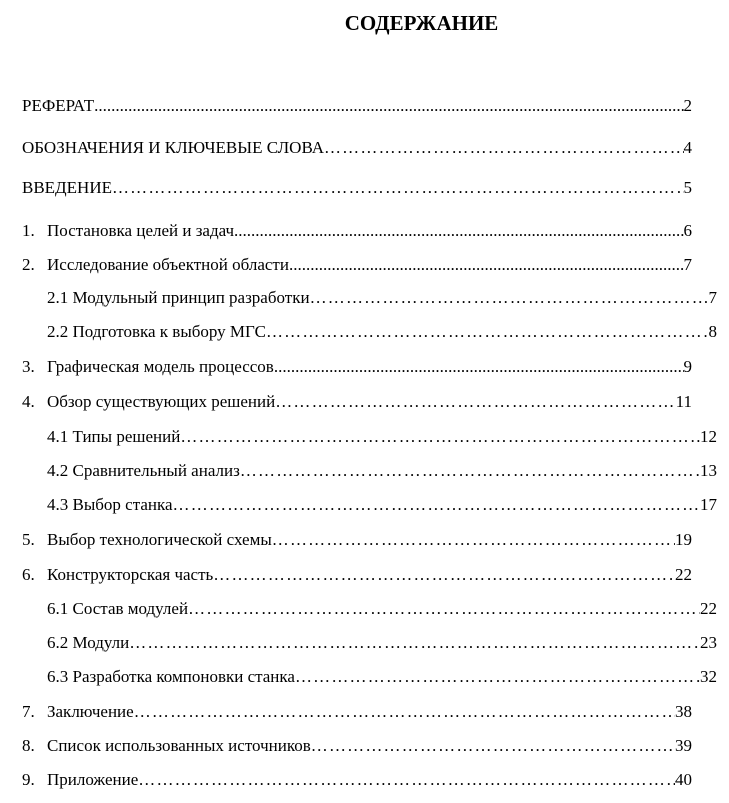 The height and width of the screenshot is (803, 729). What do you see at coordinates (28, 745) in the screenshot?
I see `toc-entry-number: 8.` at bounding box center [28, 745].